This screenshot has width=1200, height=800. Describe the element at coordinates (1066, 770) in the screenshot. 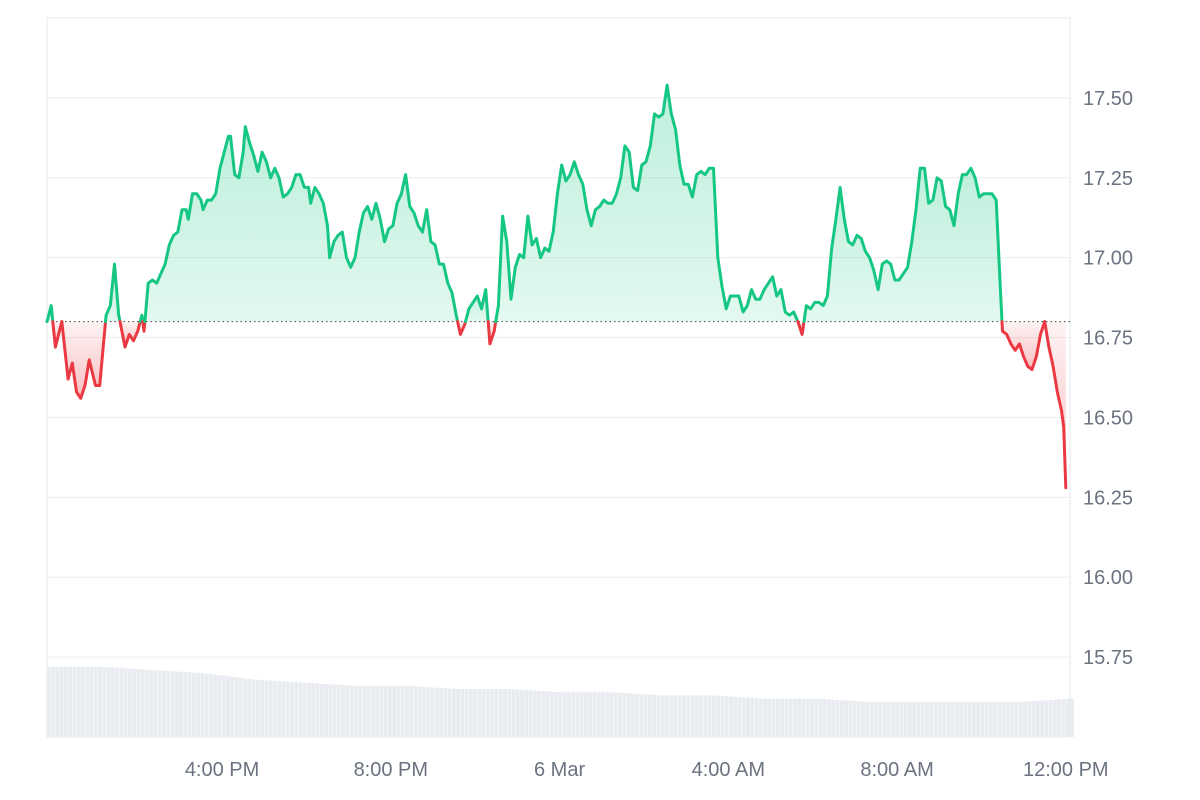

I see `x-tick-label: 12:00 PM` at that location.